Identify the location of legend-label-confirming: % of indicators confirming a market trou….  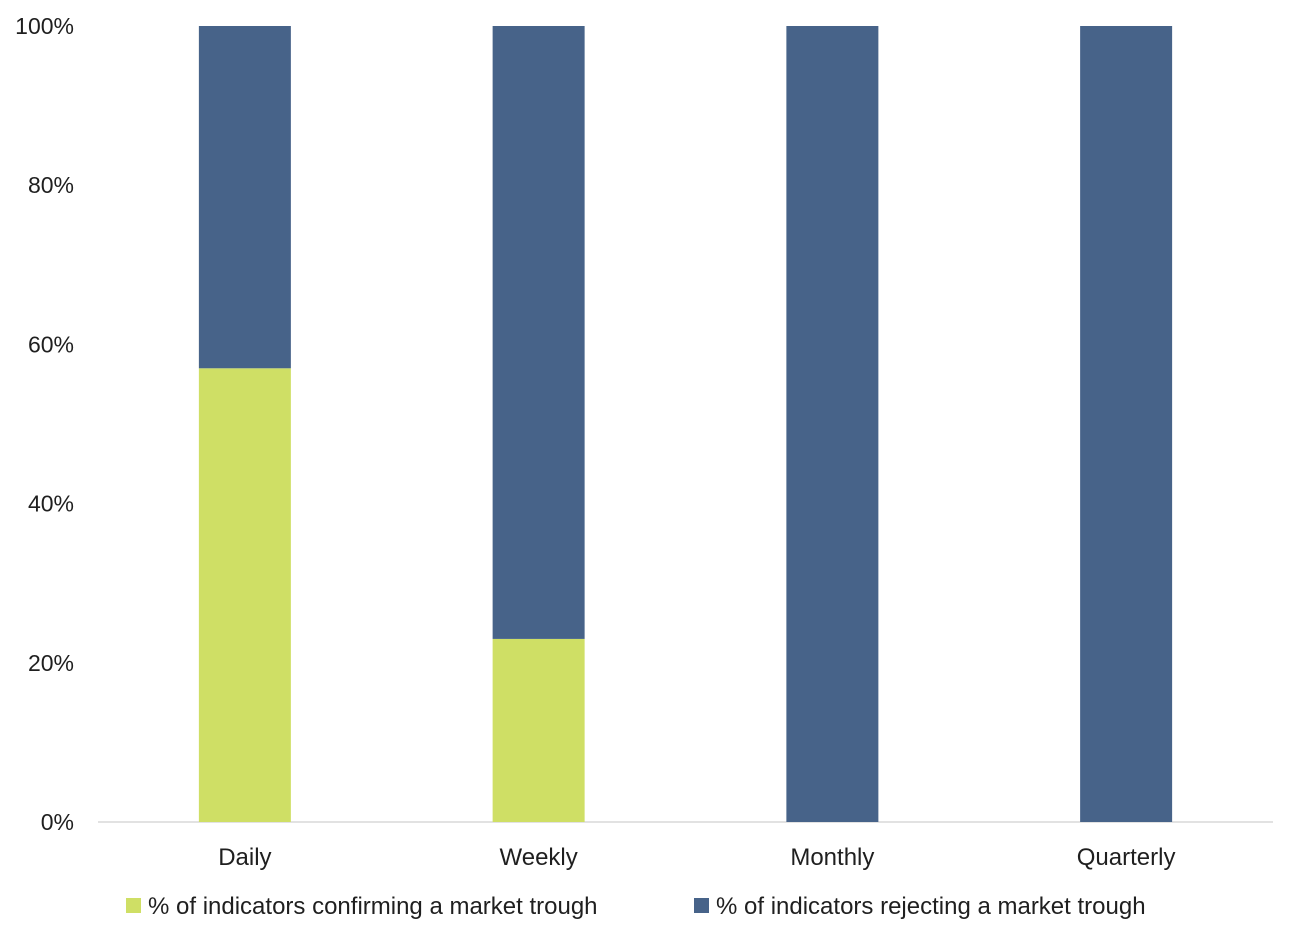
(373, 906).